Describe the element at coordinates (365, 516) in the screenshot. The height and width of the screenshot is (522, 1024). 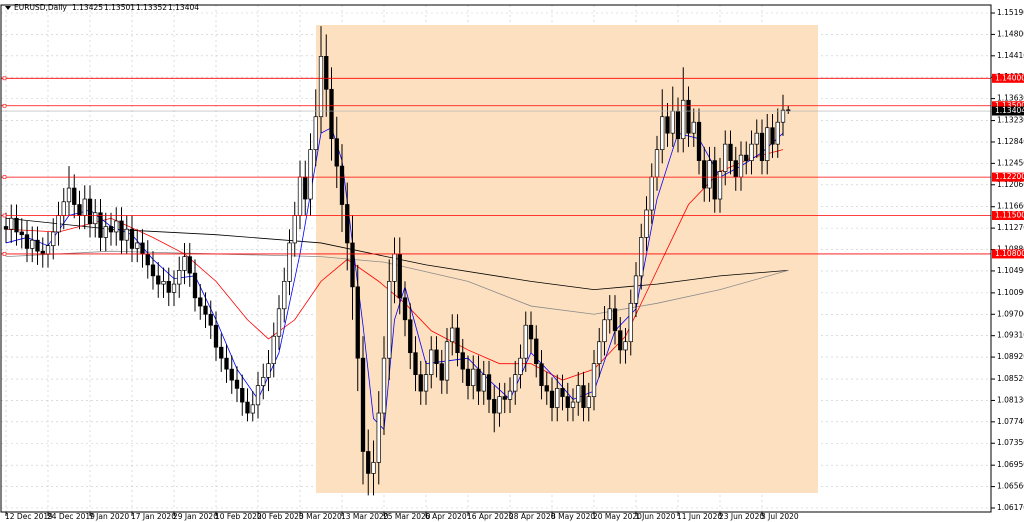
I see `x-tick-label: 13 Mar 2020` at that location.